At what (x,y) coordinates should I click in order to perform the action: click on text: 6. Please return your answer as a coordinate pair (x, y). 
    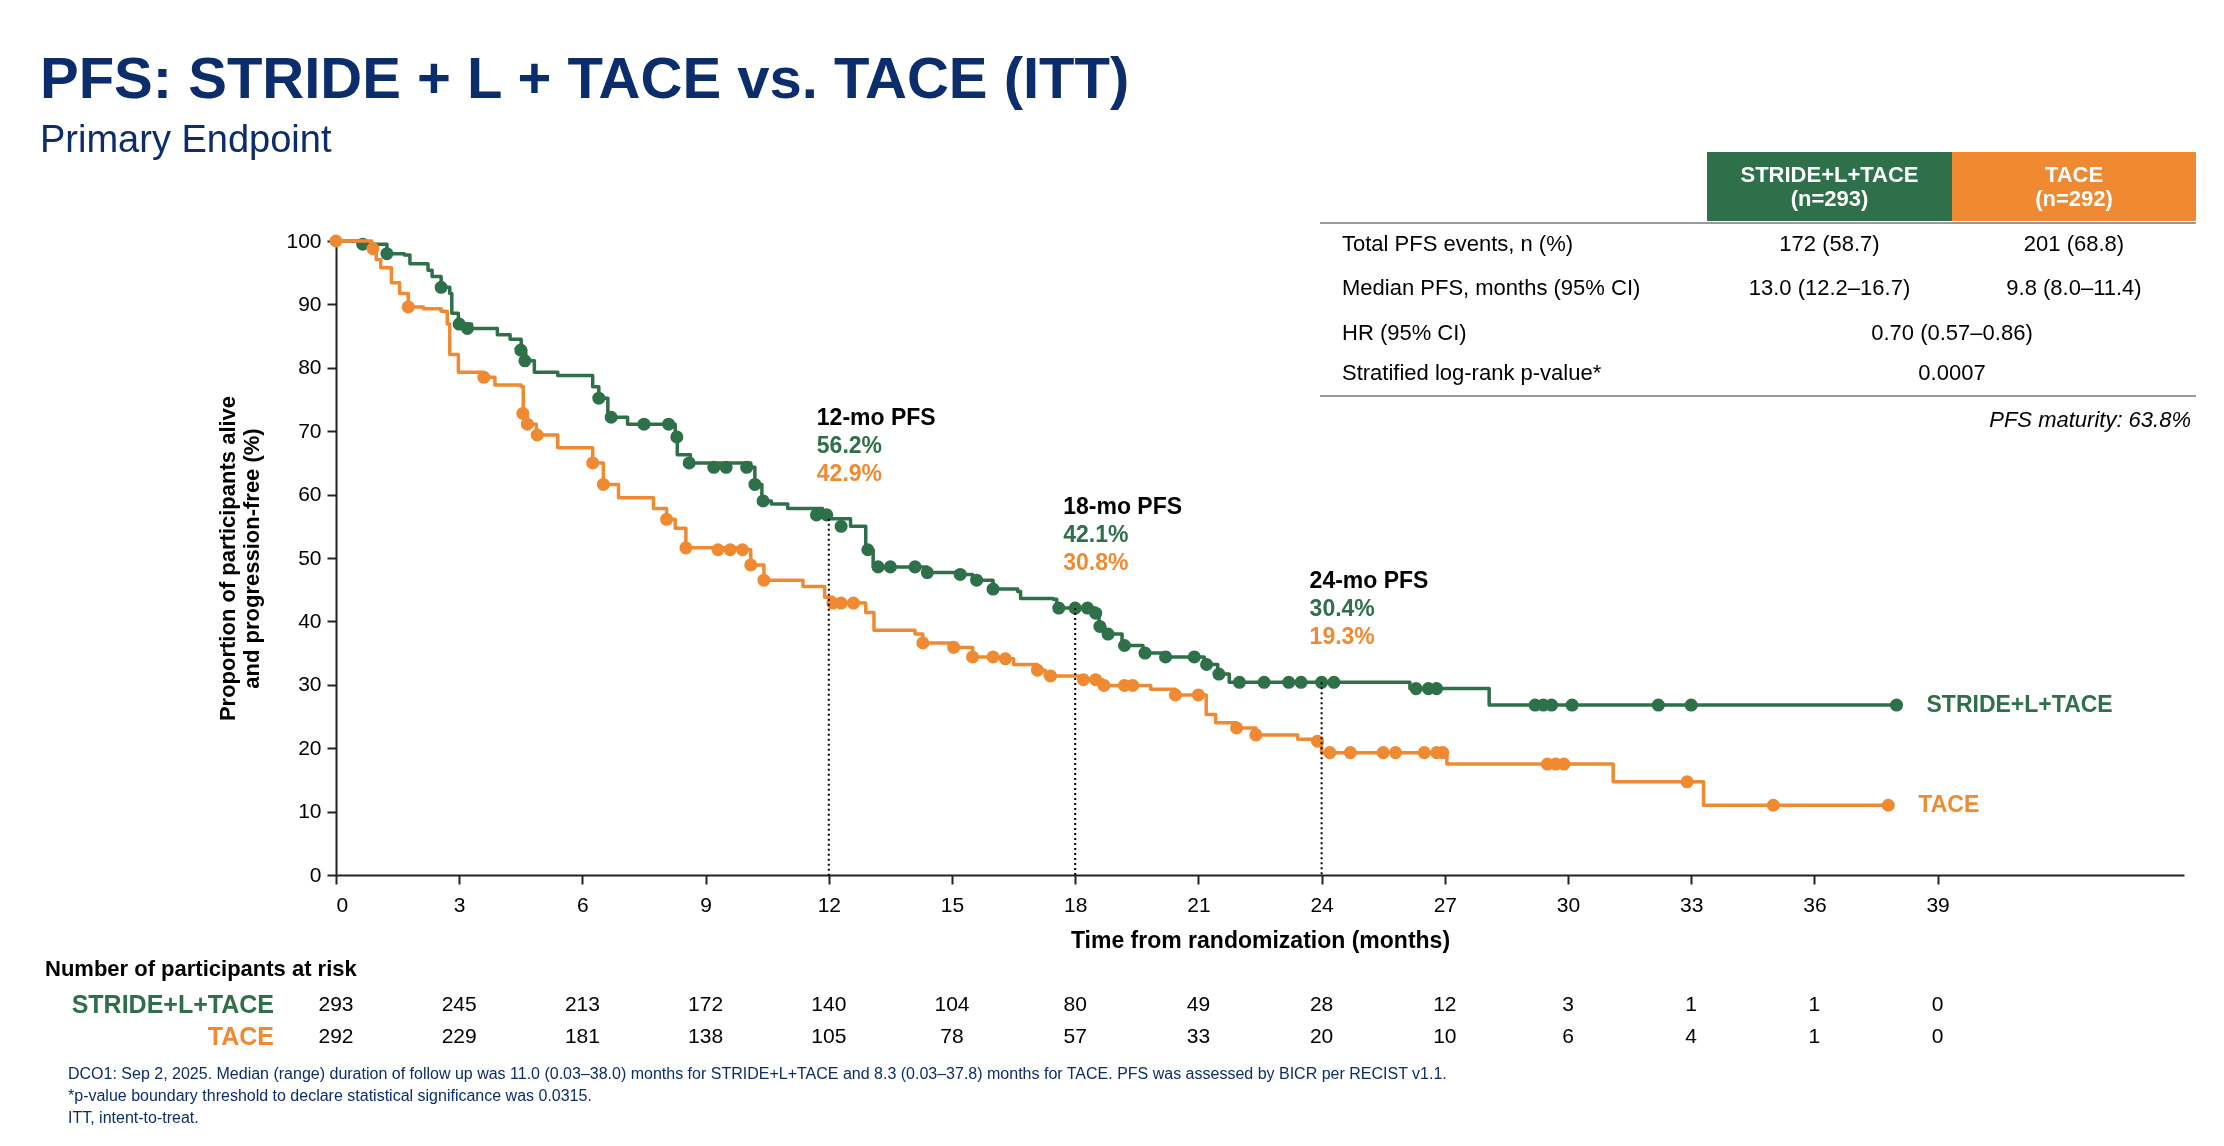
    Looking at the image, I should click on (1568, 1035).